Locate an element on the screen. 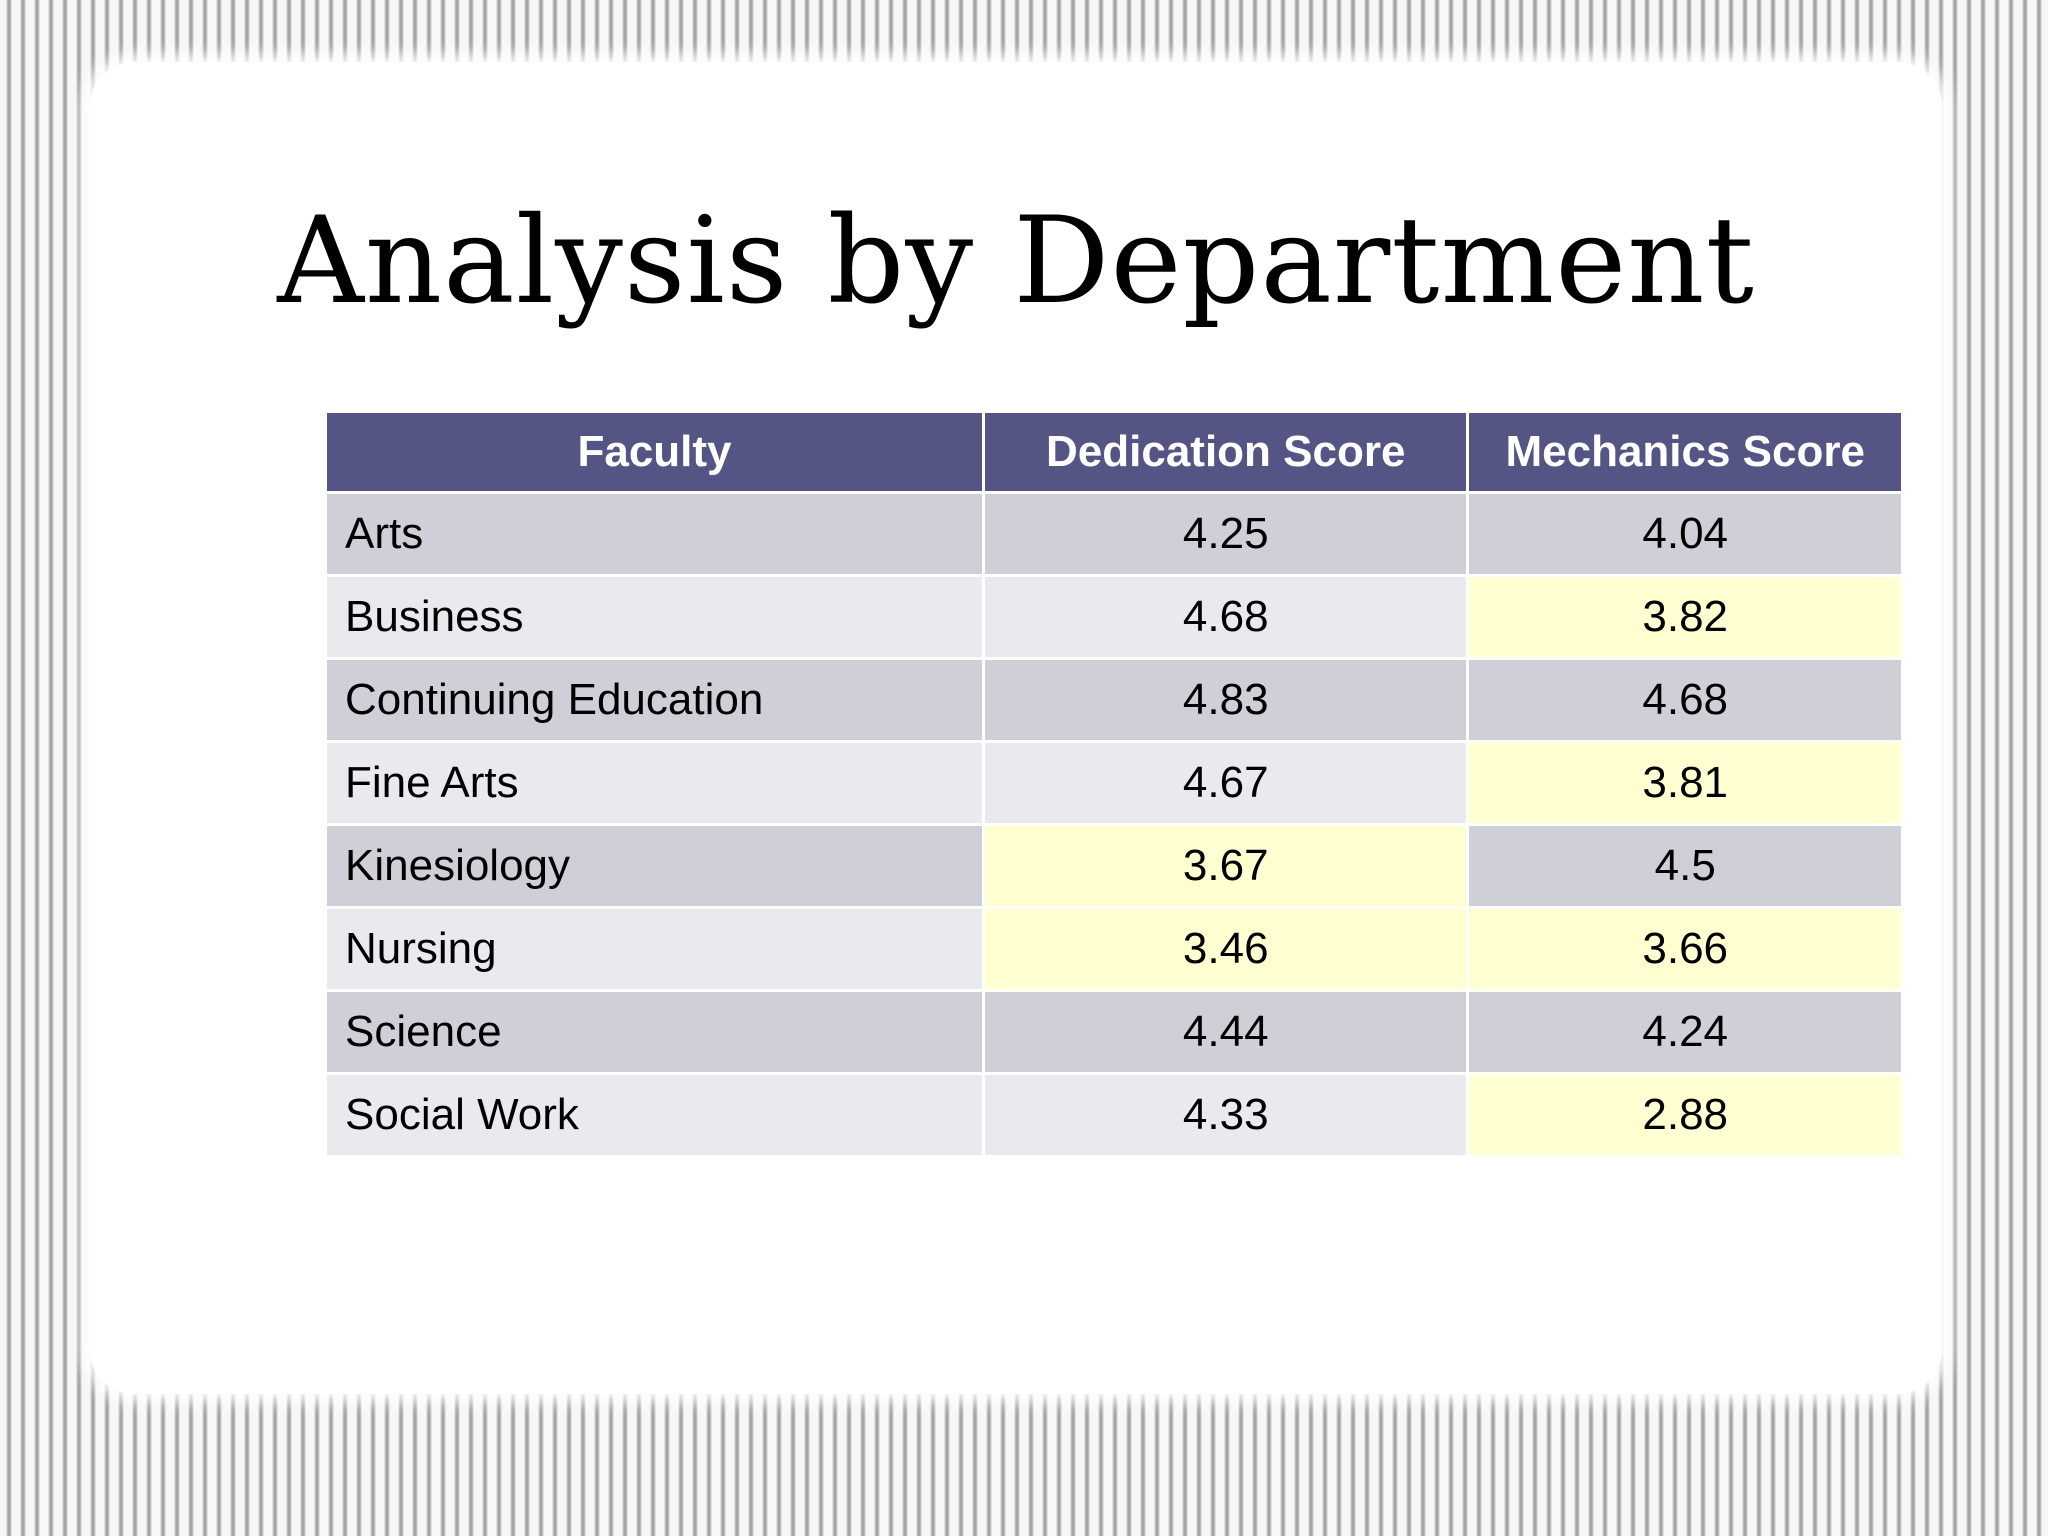 This screenshot has width=2048, height=1536. table-row: Business 4.68 3.82 is located at coordinates (1114, 617).